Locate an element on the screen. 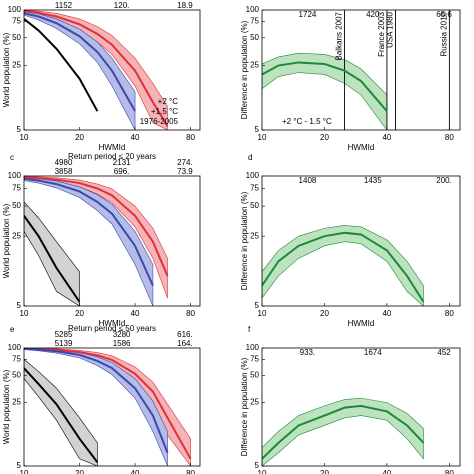 The width and height of the screenshot is (474, 474). return-count: 274. is located at coordinates (185, 162).